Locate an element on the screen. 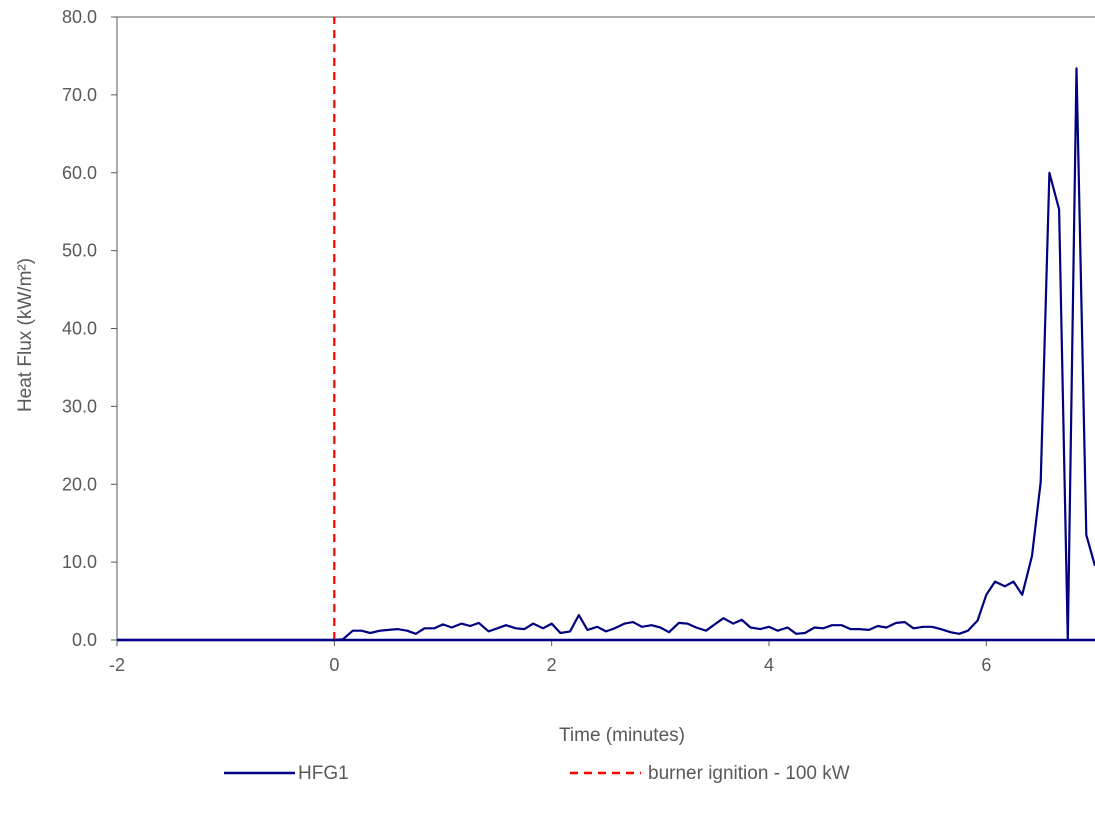  y-axis-ticks: 0.0 10.0 20.0 30.0 40.0 50.0 60.0 70.0 80.0 is located at coordinates (89, 328).